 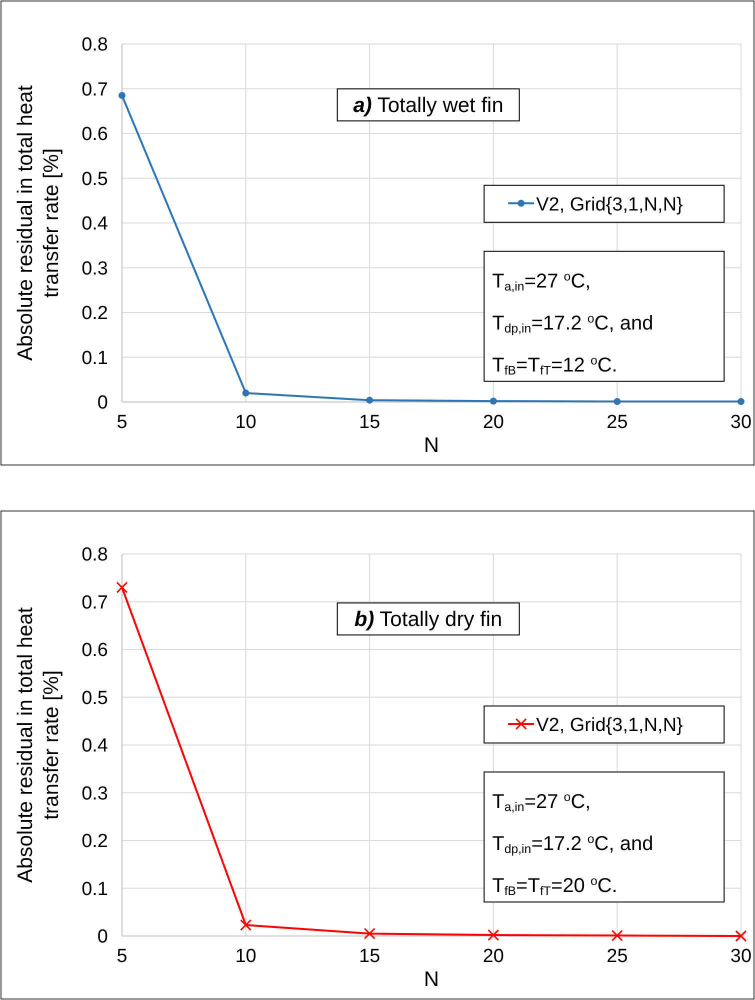 What do you see at coordinates (428, 105) in the screenshot?
I see `text: a) Totally wet fin` at bounding box center [428, 105].